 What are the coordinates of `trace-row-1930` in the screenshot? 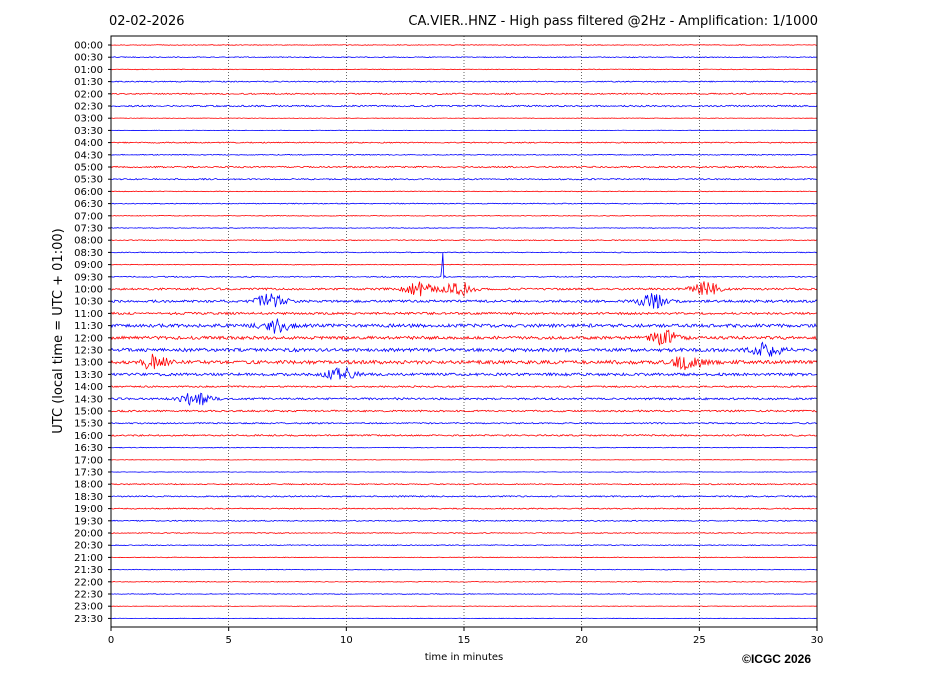 It's located at (464, 520).